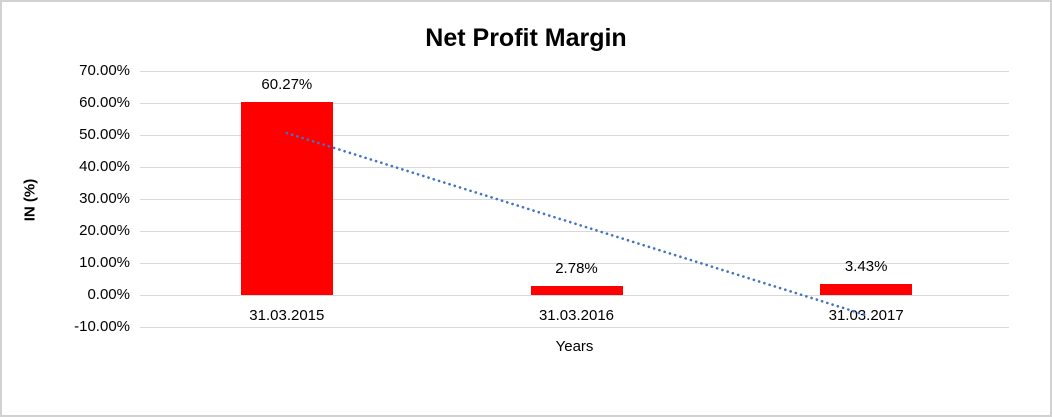 This screenshot has width=1052, height=417. I want to click on bar-31.03.2017, so click(866, 289).